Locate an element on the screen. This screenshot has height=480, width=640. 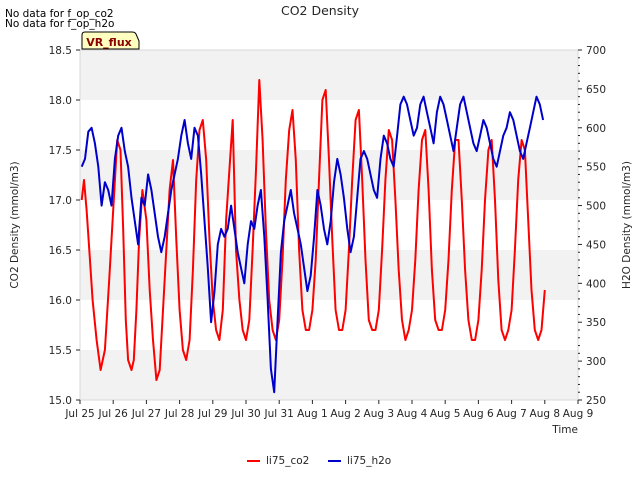
y-tick-label: 15.0 is located at coordinates (60, 401).